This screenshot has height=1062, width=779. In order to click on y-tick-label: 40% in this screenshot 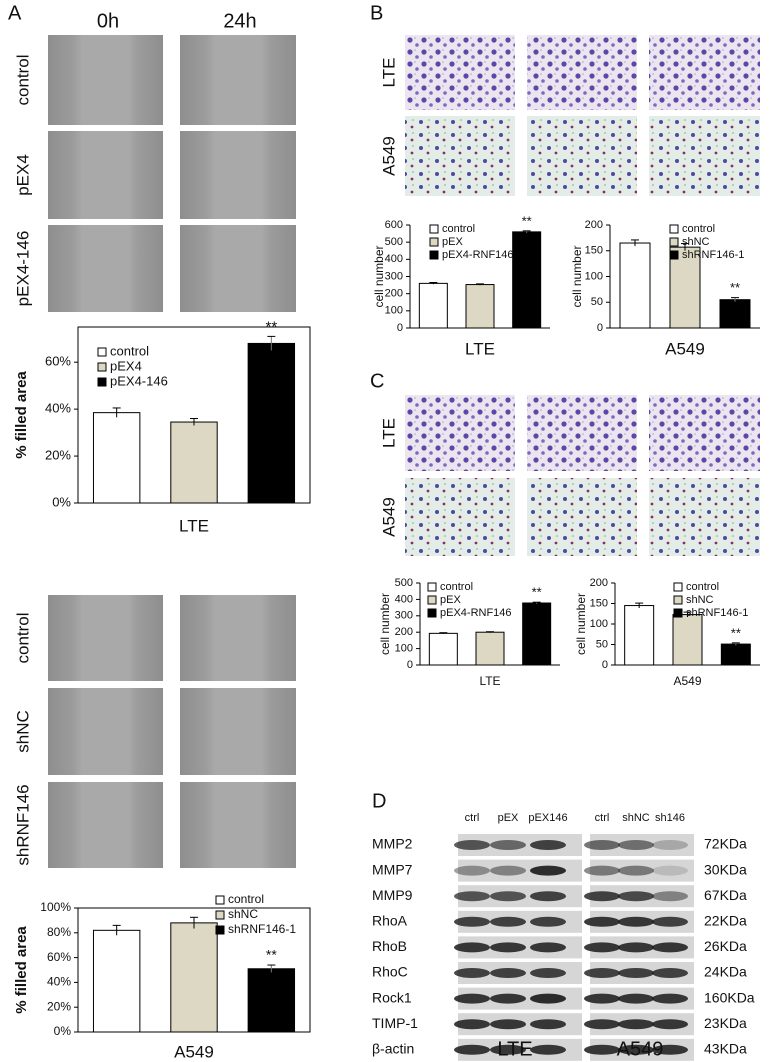, I will do `click(58, 408)`.